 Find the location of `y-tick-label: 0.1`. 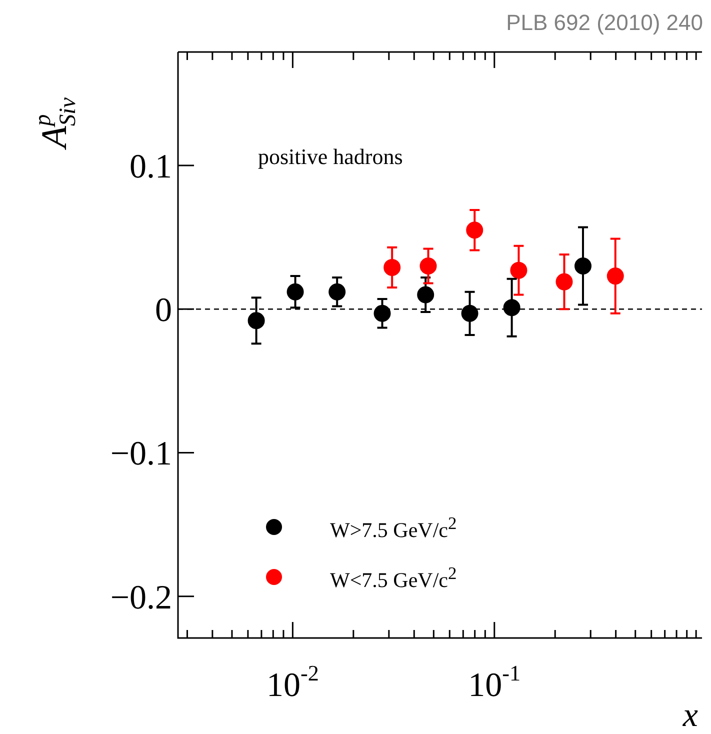

y-tick-label: 0.1 is located at coordinates (151, 167).